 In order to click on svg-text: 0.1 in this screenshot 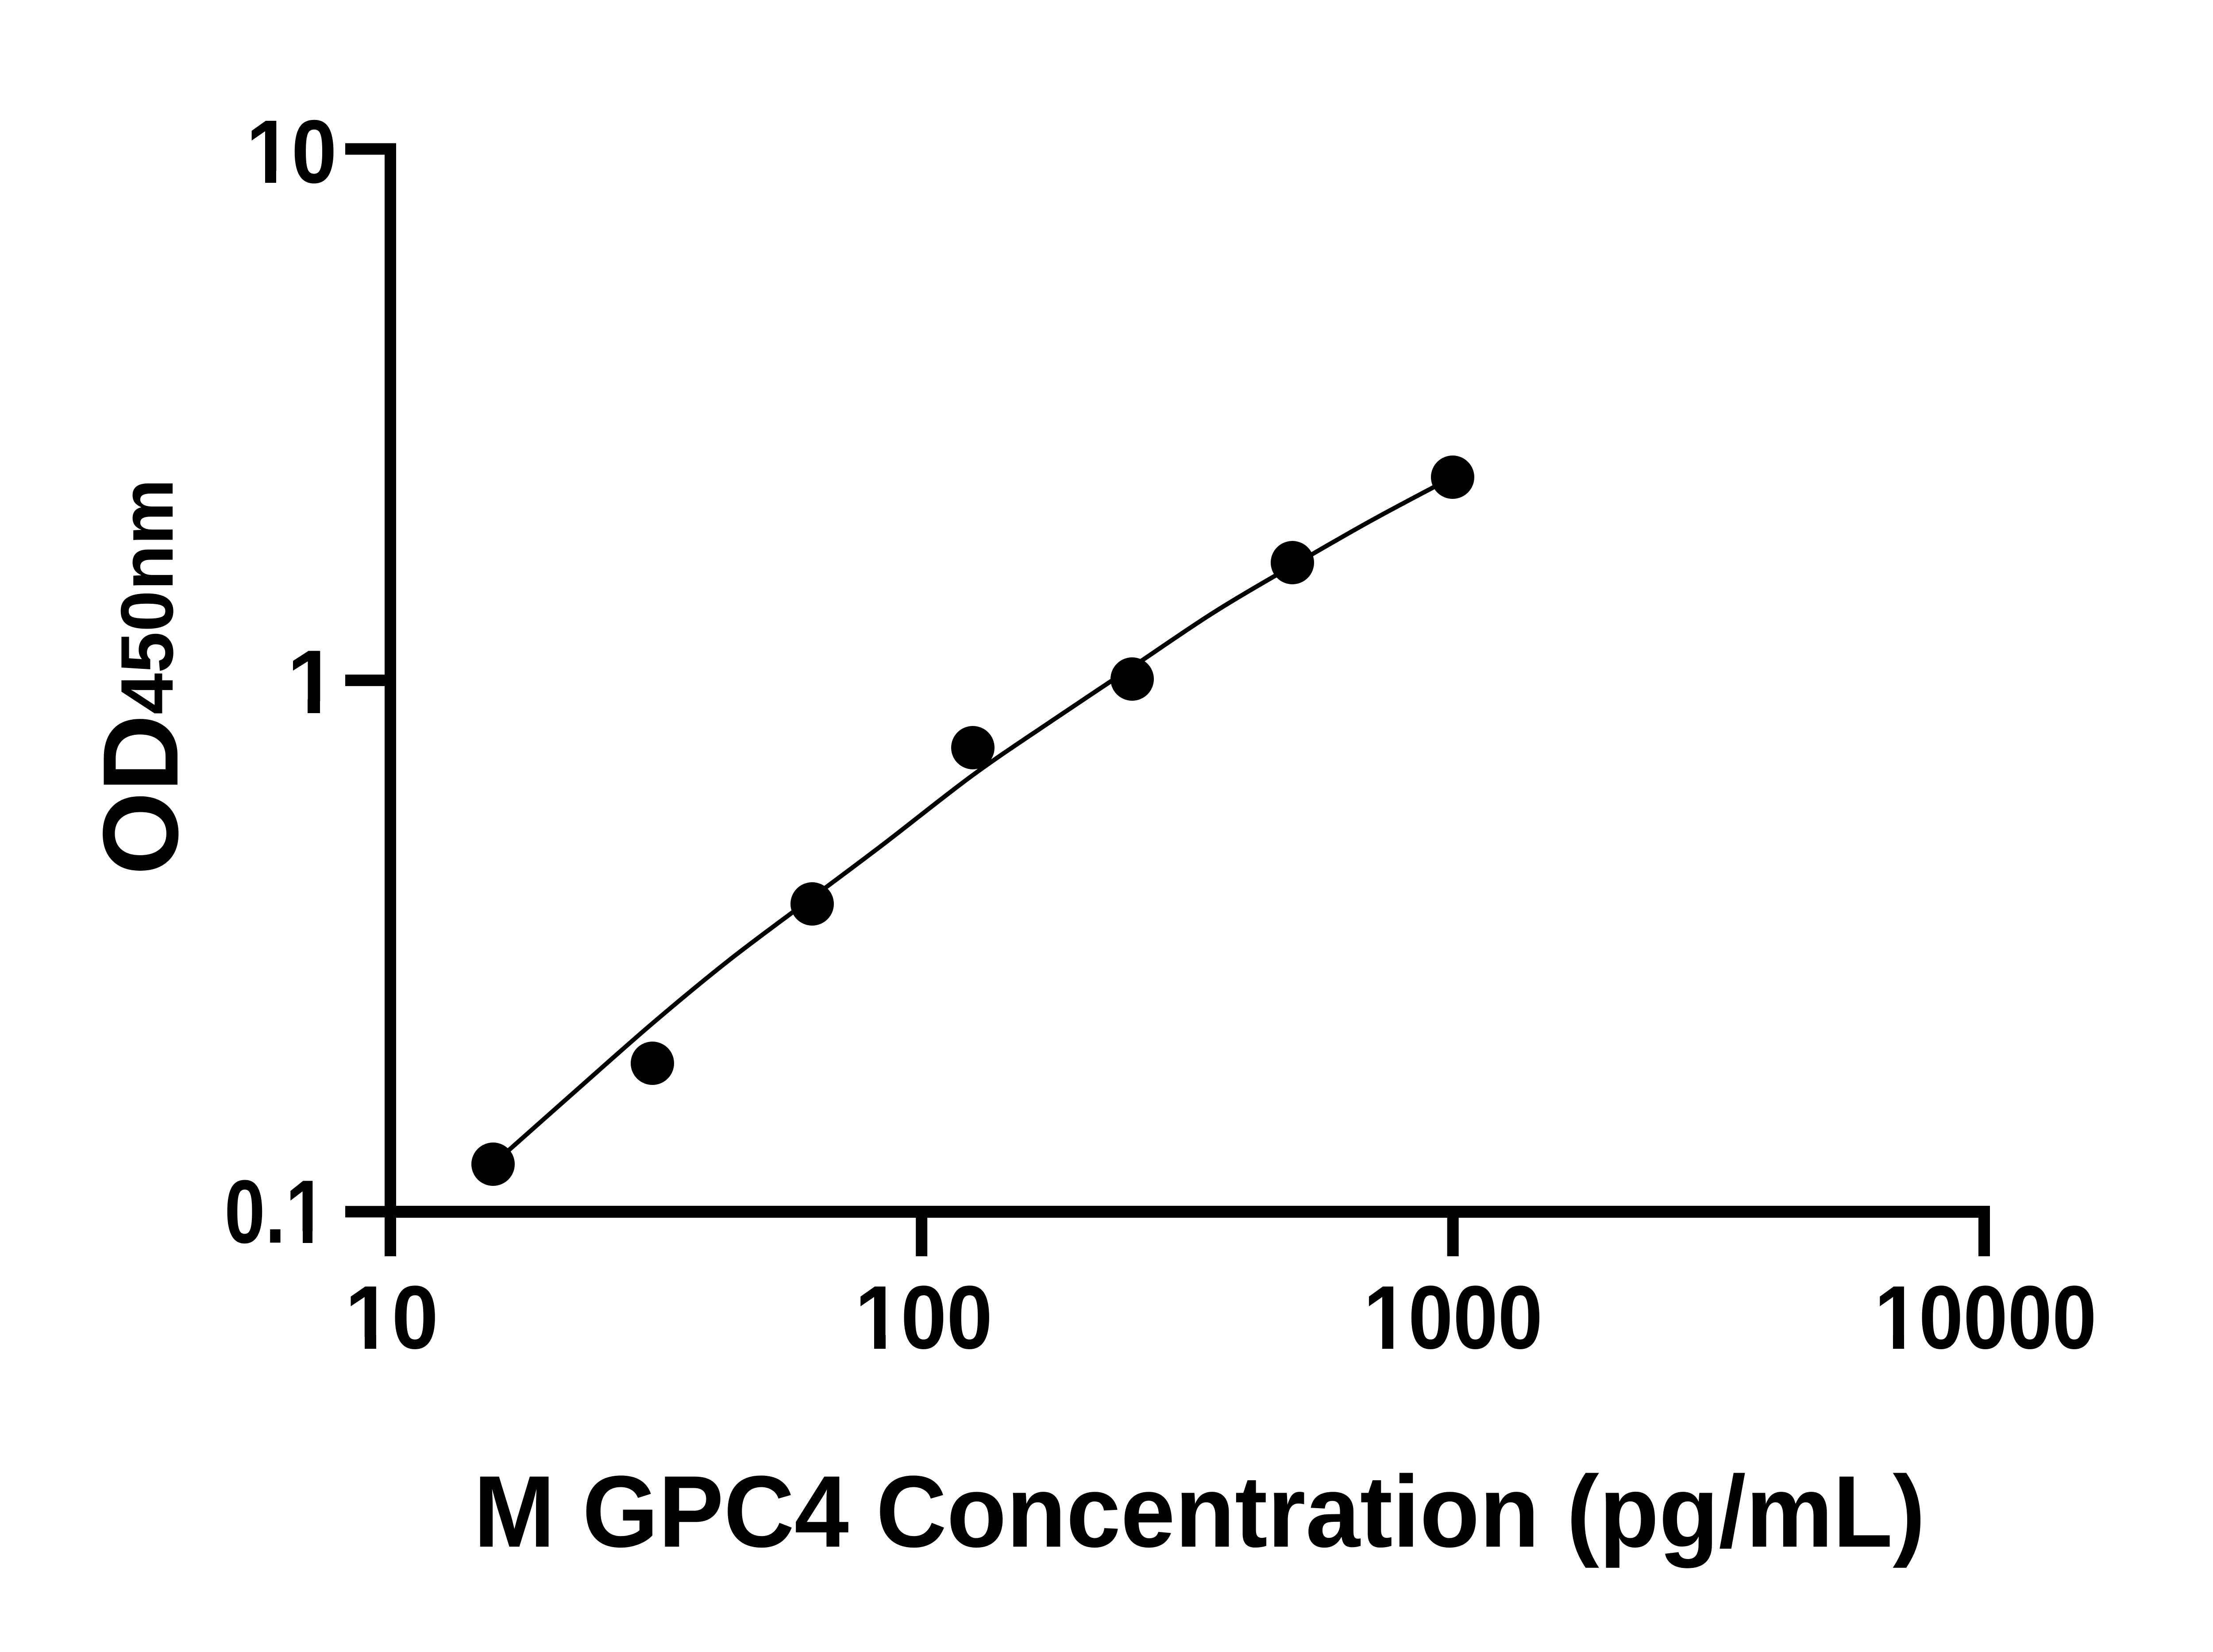, I will do `click(275, 1212)`.